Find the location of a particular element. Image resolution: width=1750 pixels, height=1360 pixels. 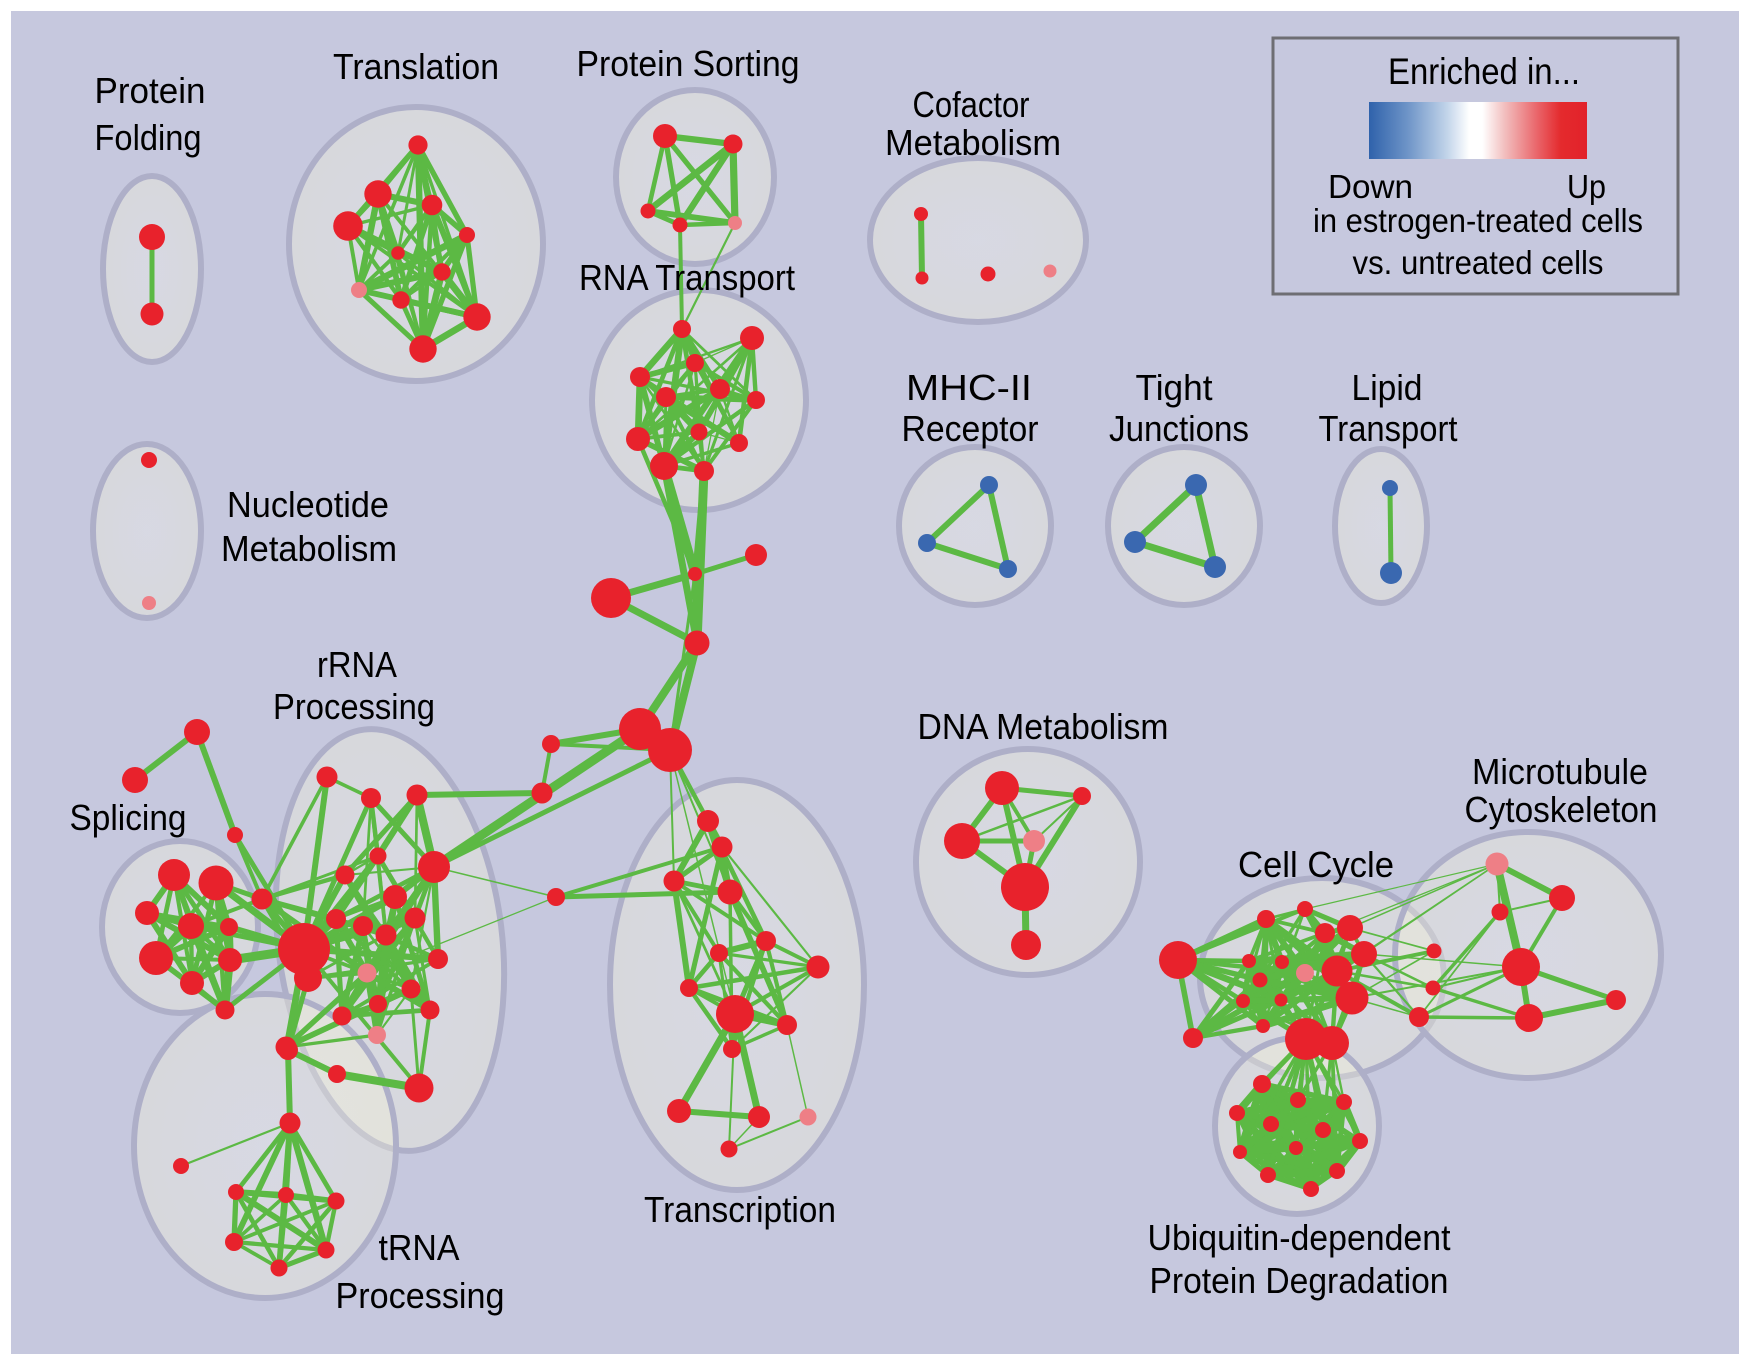

svg-text: Receptor is located at coordinates (970, 428).